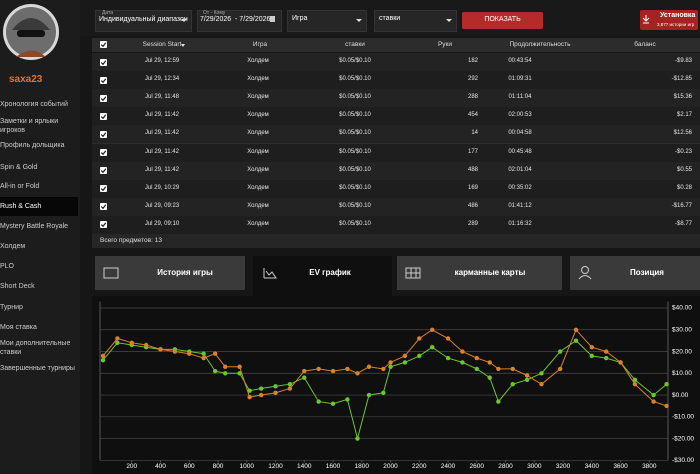  Describe the element at coordinates (333, 466) in the screenshot. I see `x-tick-label: 1600` at that location.